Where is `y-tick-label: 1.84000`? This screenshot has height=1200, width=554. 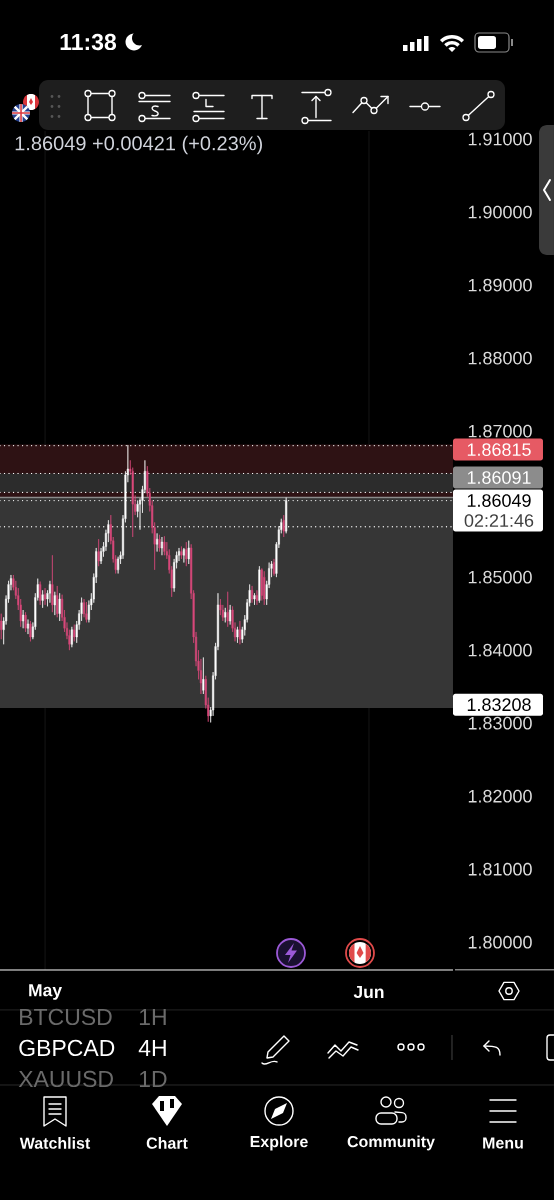 y-tick-label: 1.84000 is located at coordinates (500, 650).